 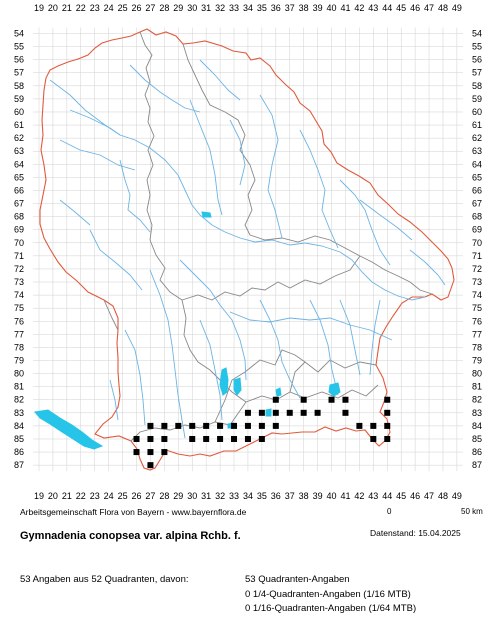 What do you see at coordinates (477, 387) in the screenshot?
I see `y-axis-label: 81` at bounding box center [477, 387].